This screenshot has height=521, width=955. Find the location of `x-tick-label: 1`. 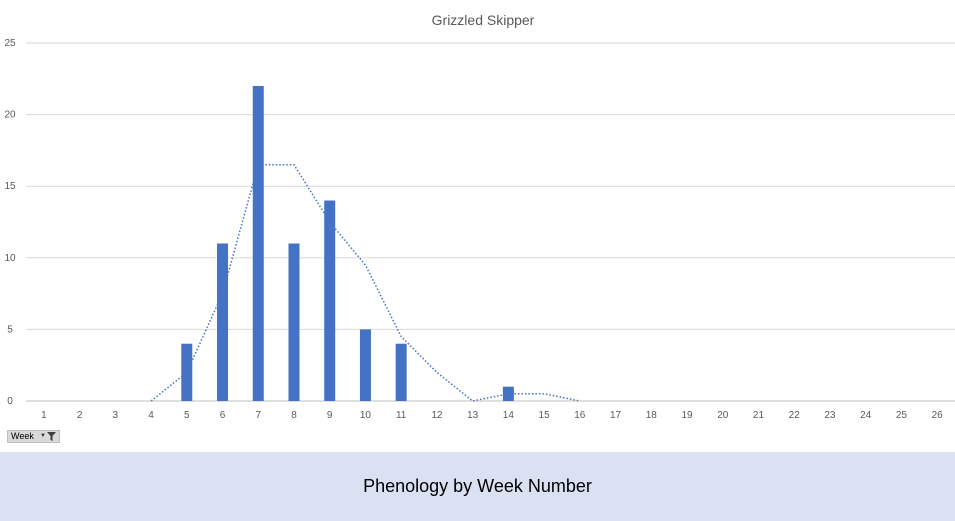

x-tick-label: 1 is located at coordinates (44, 415).